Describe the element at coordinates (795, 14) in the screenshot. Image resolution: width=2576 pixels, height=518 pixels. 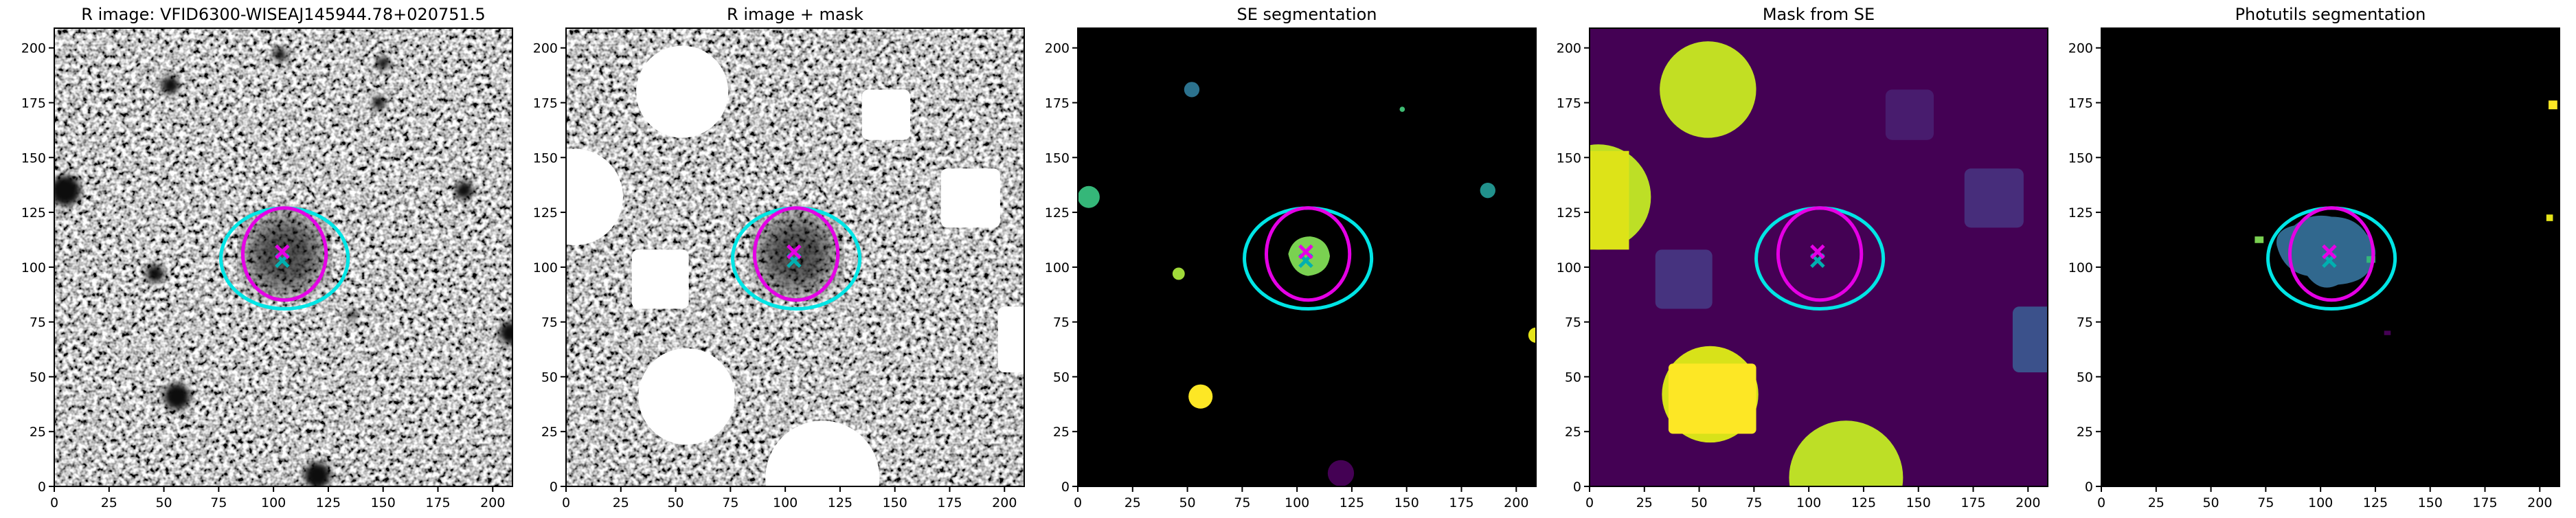
I see `panel-title: R image + mask` at that location.